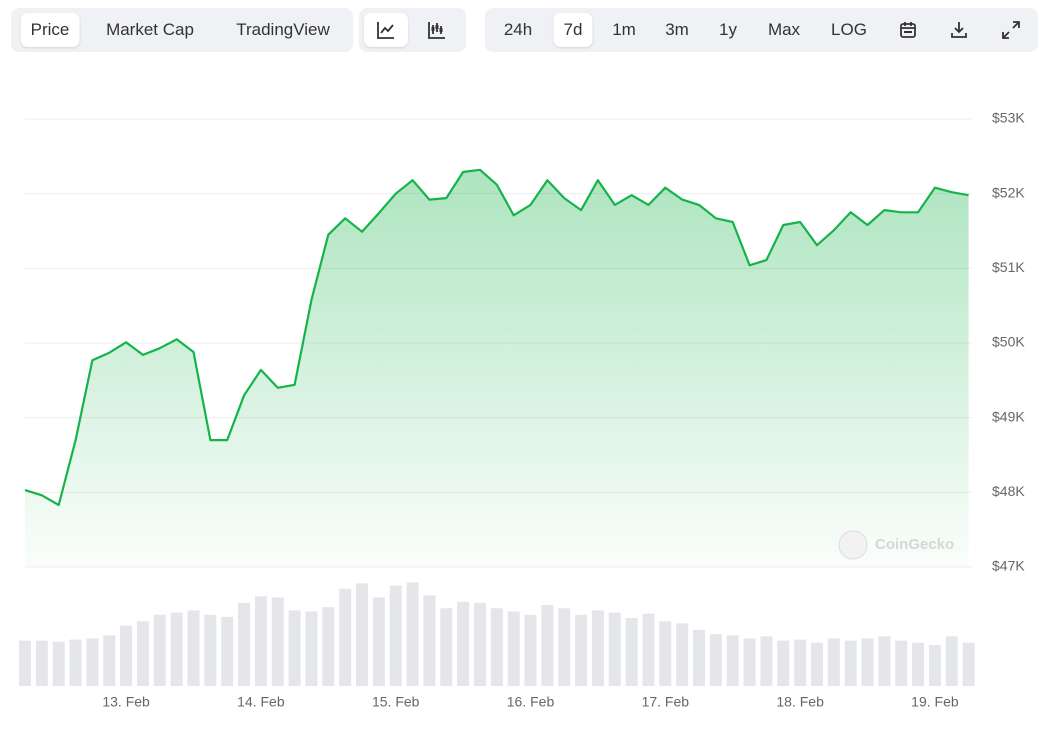 The width and height of the screenshot is (1043, 732). Describe the element at coordinates (959, 30) in the screenshot. I see `download-button` at that location.